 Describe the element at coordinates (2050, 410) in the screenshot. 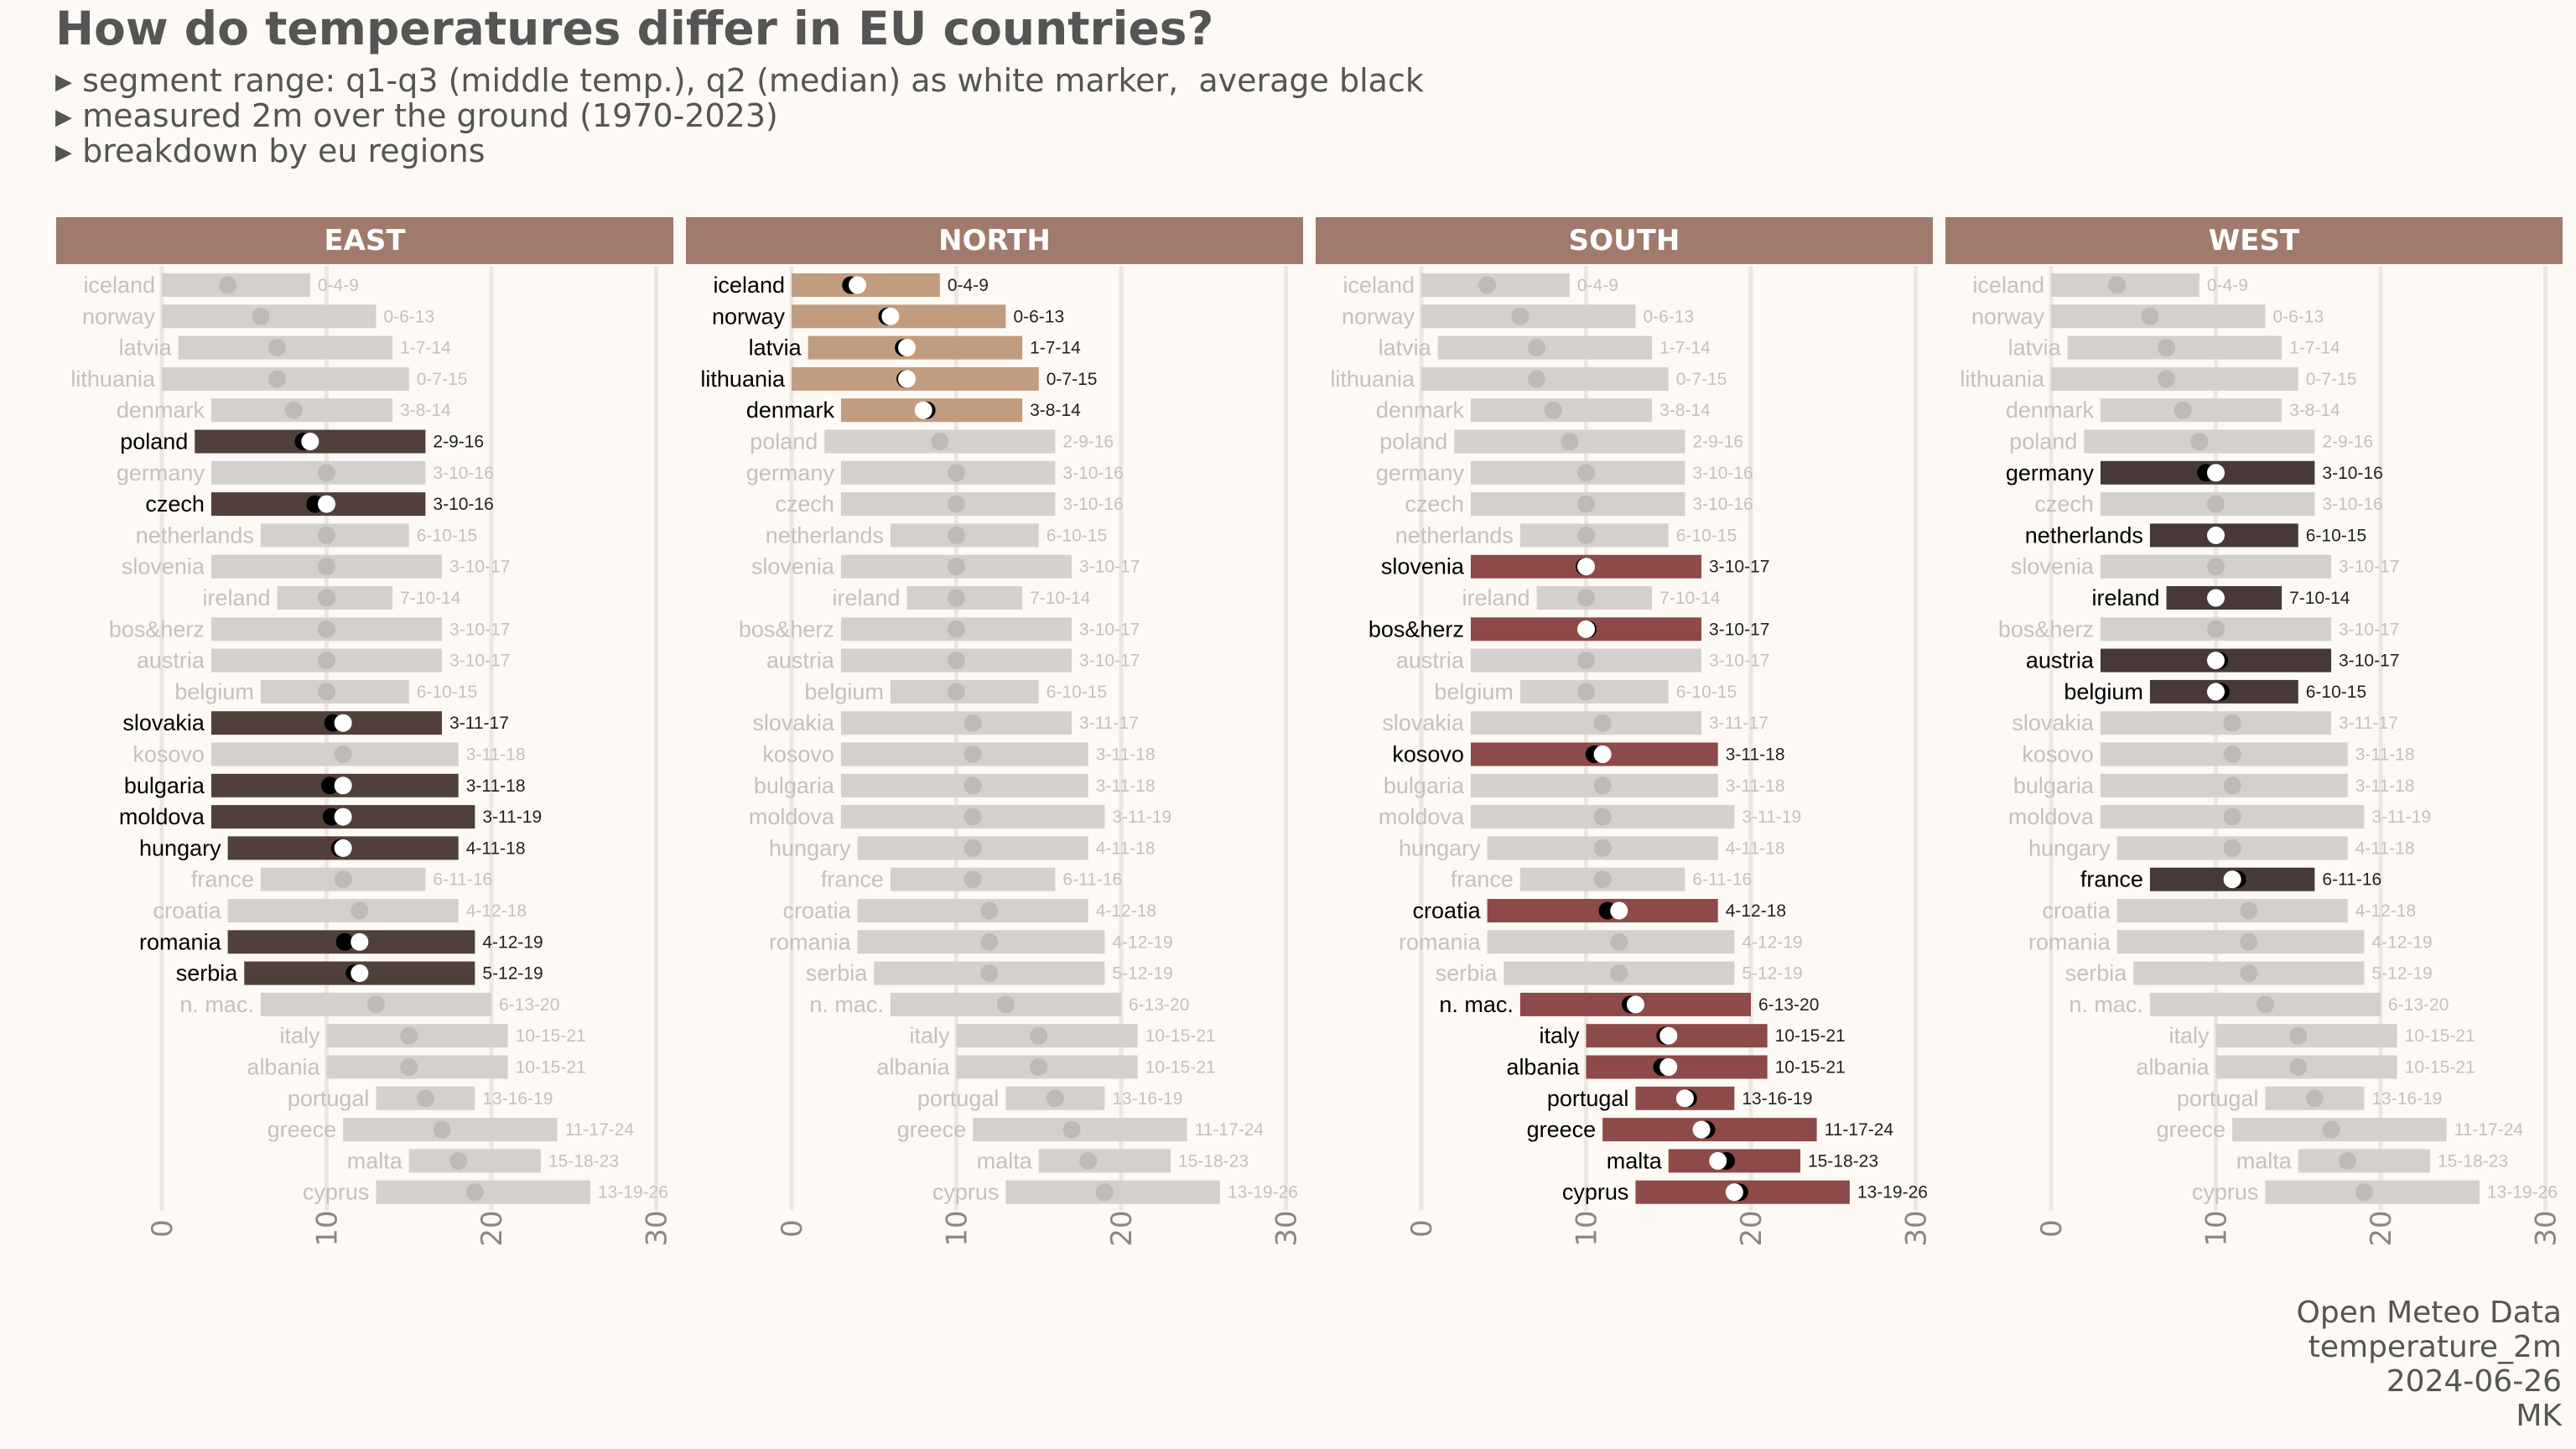

I see `country-label: denmark` at that location.